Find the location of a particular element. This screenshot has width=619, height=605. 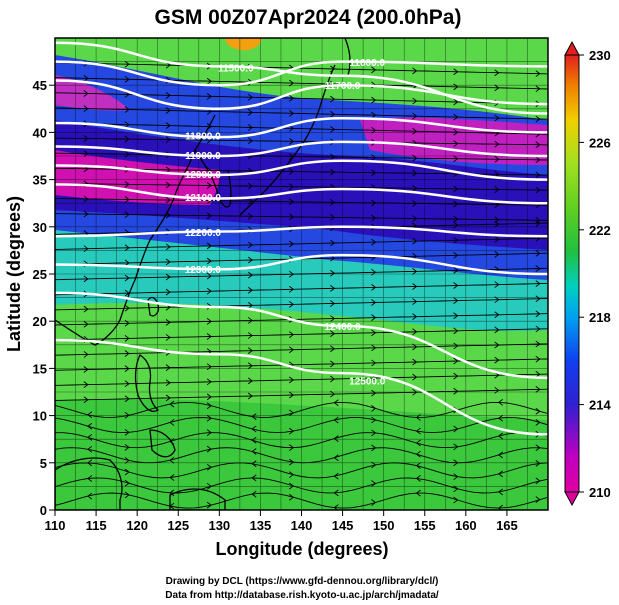

y-tick-label: 35 is located at coordinates (40, 180).